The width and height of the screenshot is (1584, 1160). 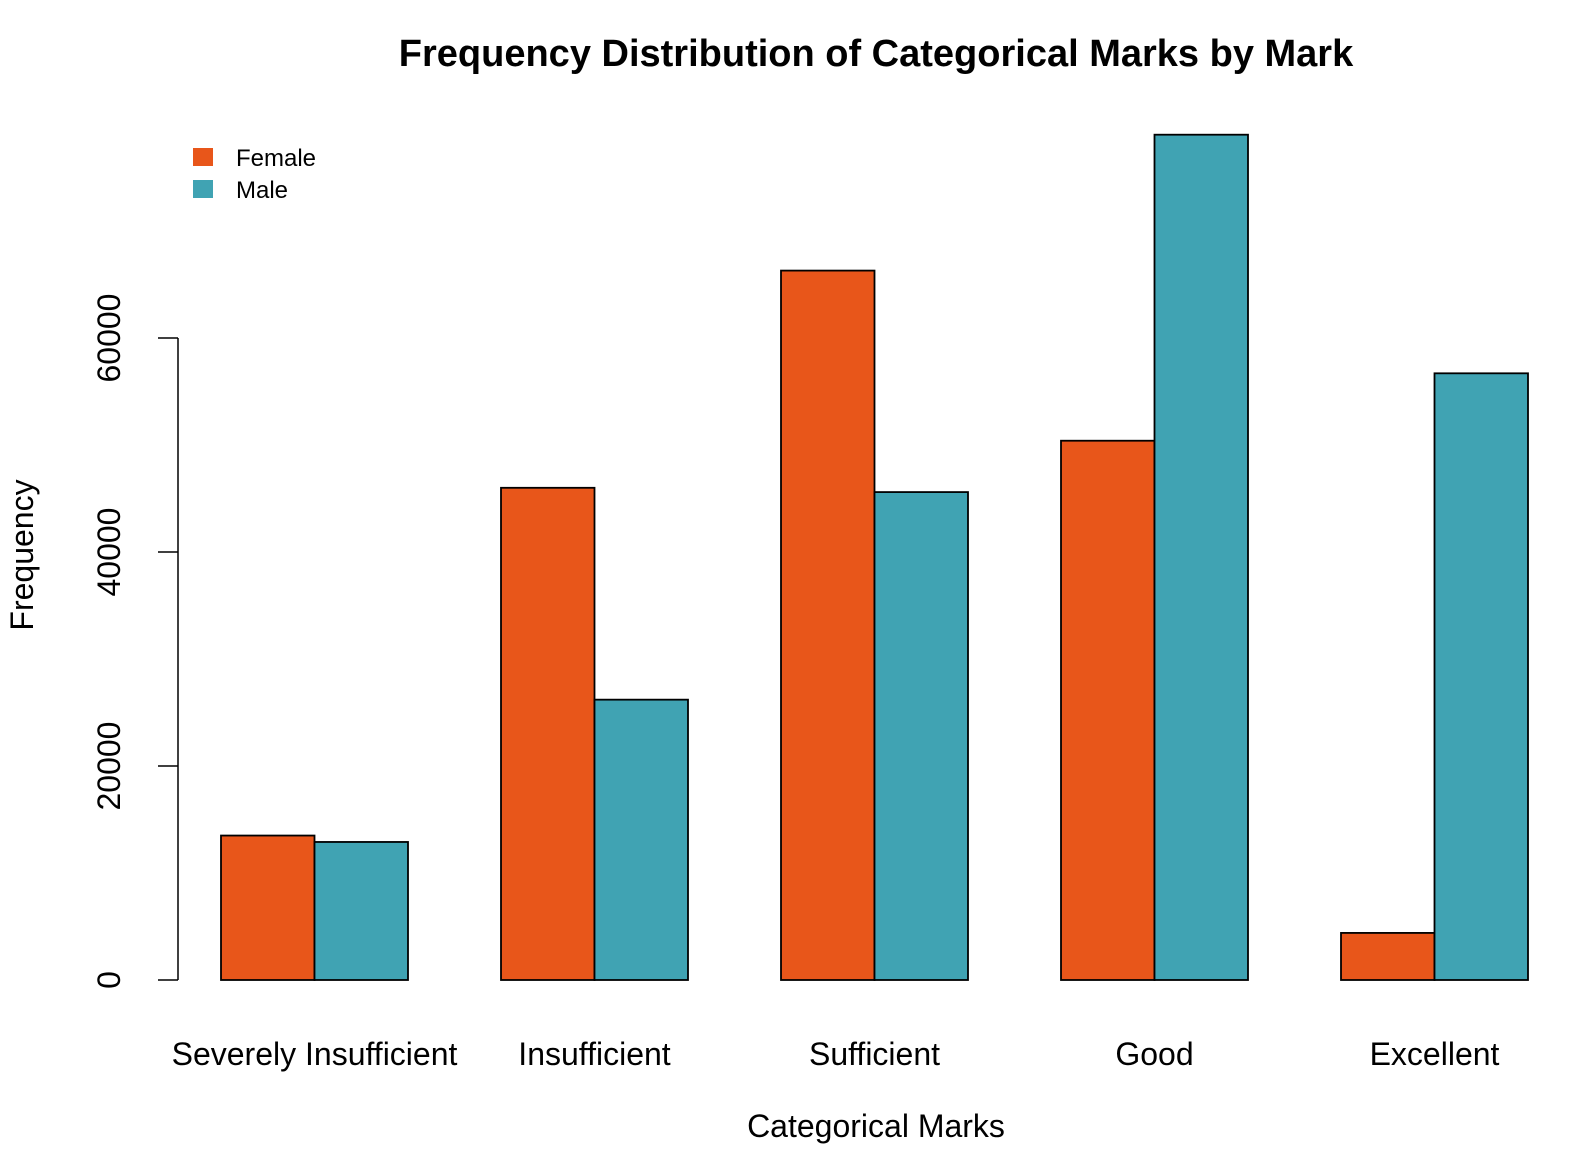 What do you see at coordinates (1201, 557) in the screenshot?
I see `bar-male-good` at bounding box center [1201, 557].